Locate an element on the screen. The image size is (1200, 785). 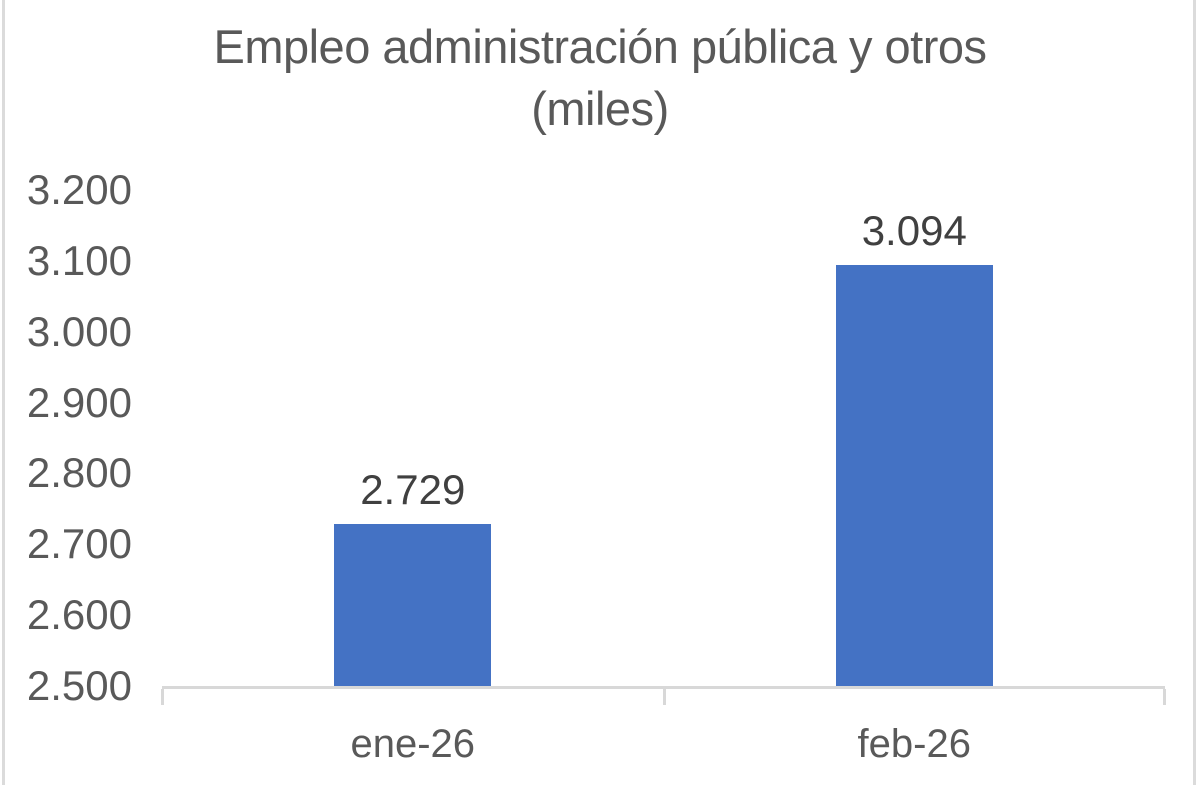
y-axis-label: 2.600 is located at coordinates (79, 615).